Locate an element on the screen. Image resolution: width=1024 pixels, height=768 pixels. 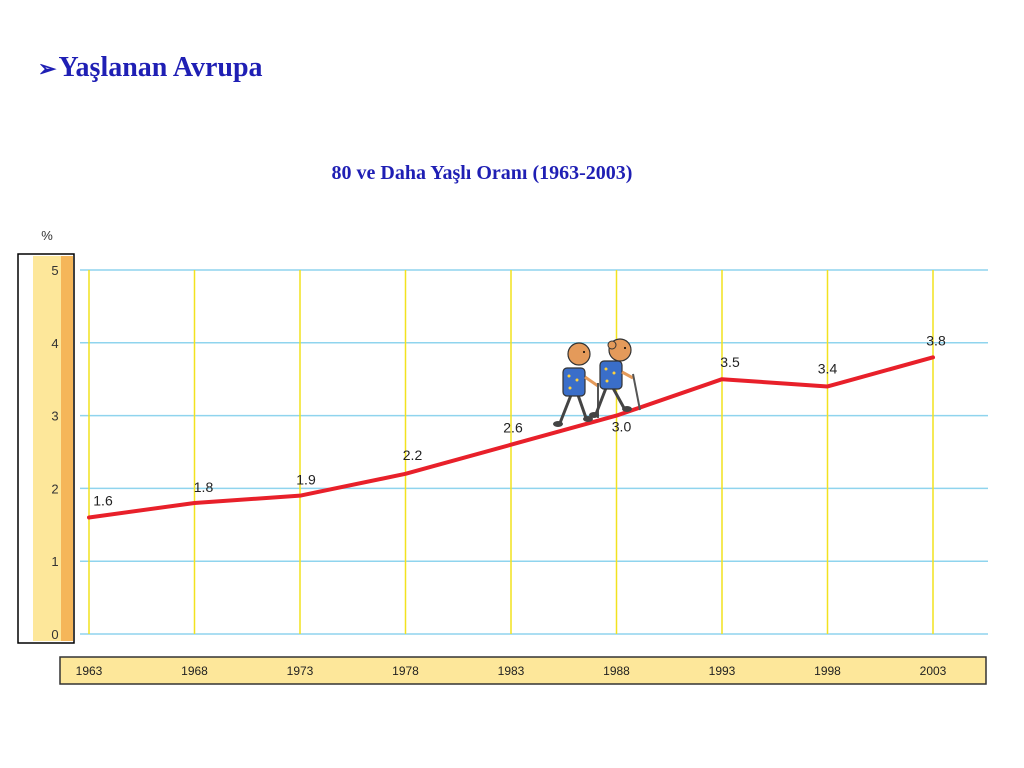
x-tick-label: 2003 is located at coordinates (933, 671).